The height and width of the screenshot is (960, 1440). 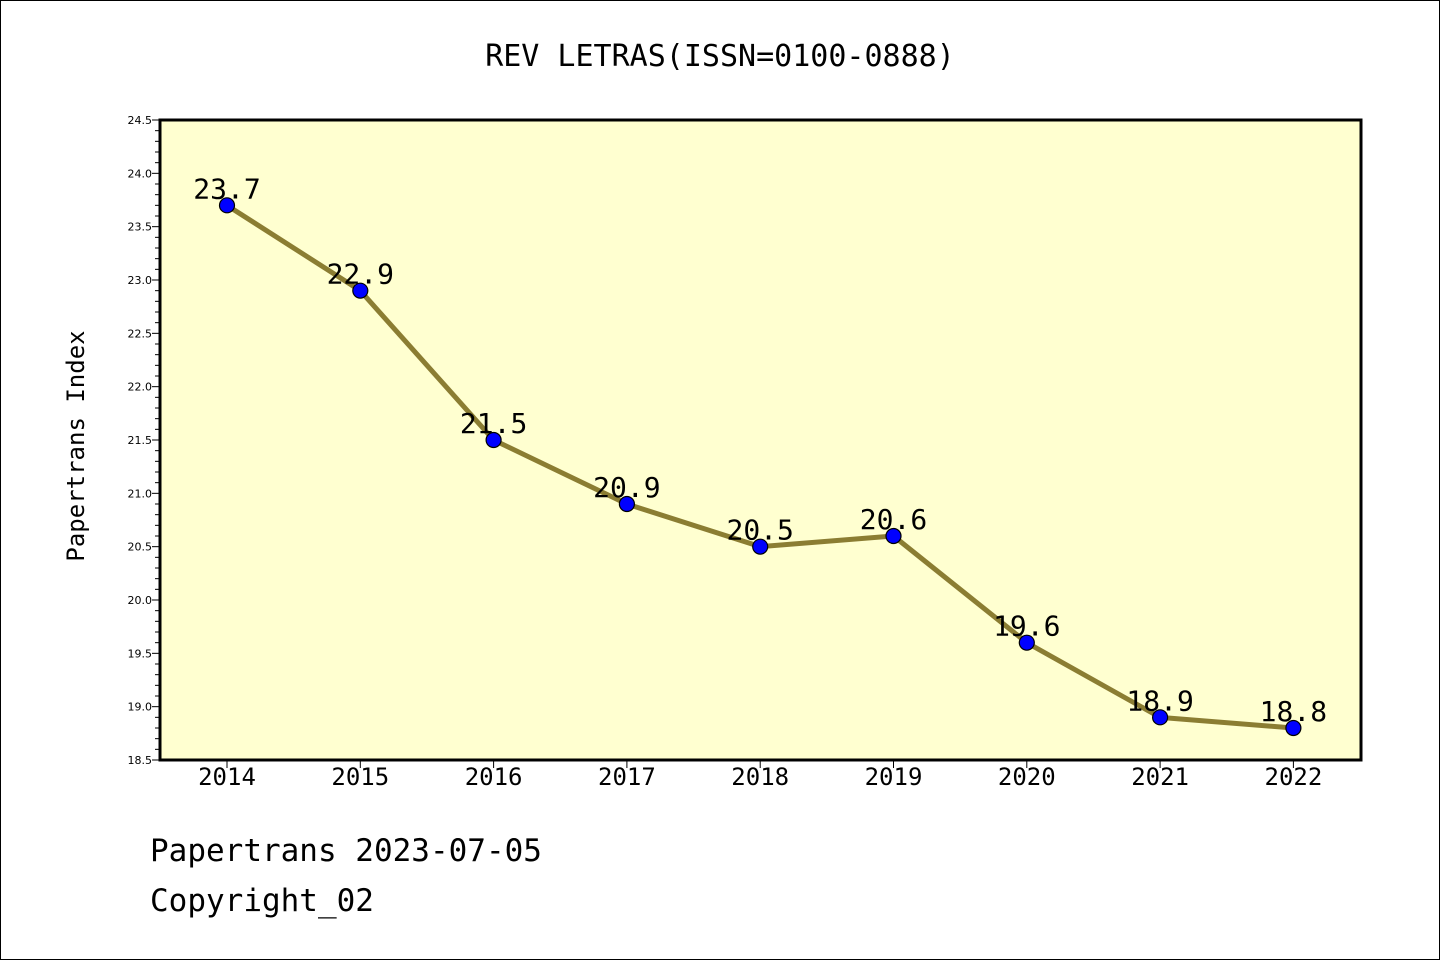 I want to click on data-label: 20.5, so click(x=759, y=530).